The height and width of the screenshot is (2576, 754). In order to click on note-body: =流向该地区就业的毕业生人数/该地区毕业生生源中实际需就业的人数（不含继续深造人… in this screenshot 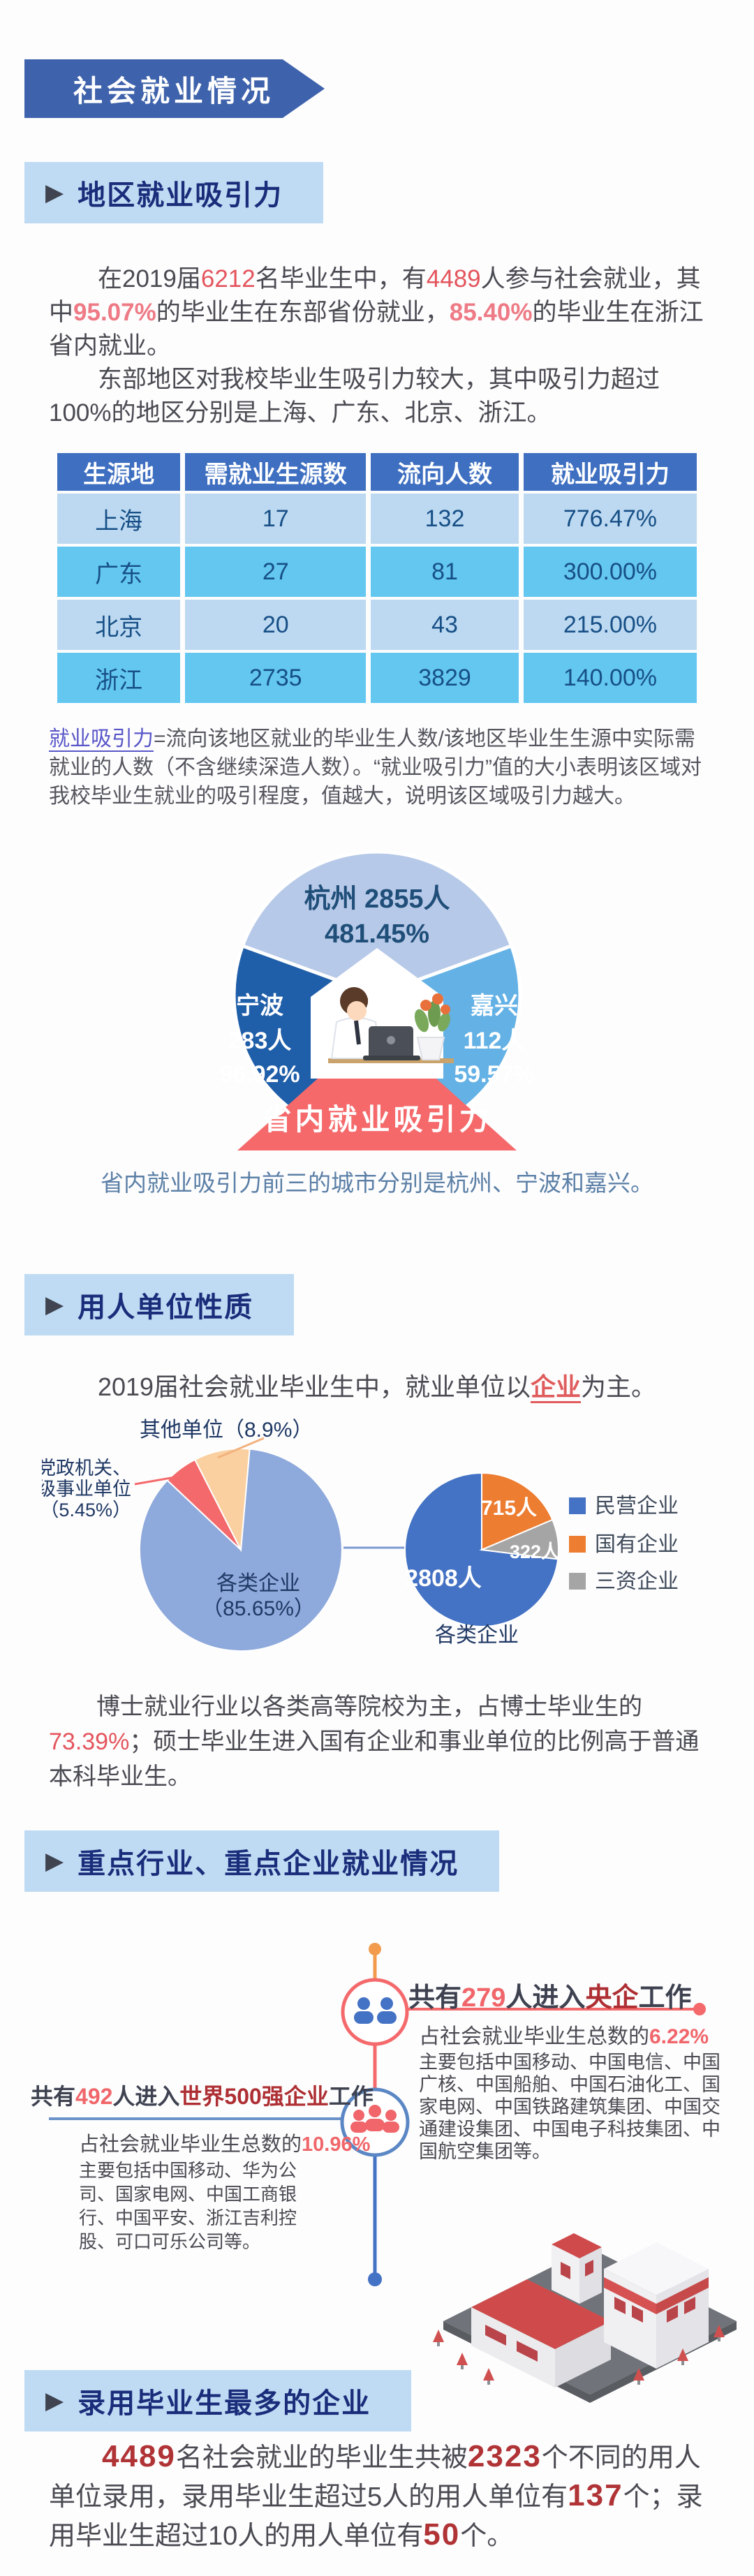, I will do `click(375, 767)`.